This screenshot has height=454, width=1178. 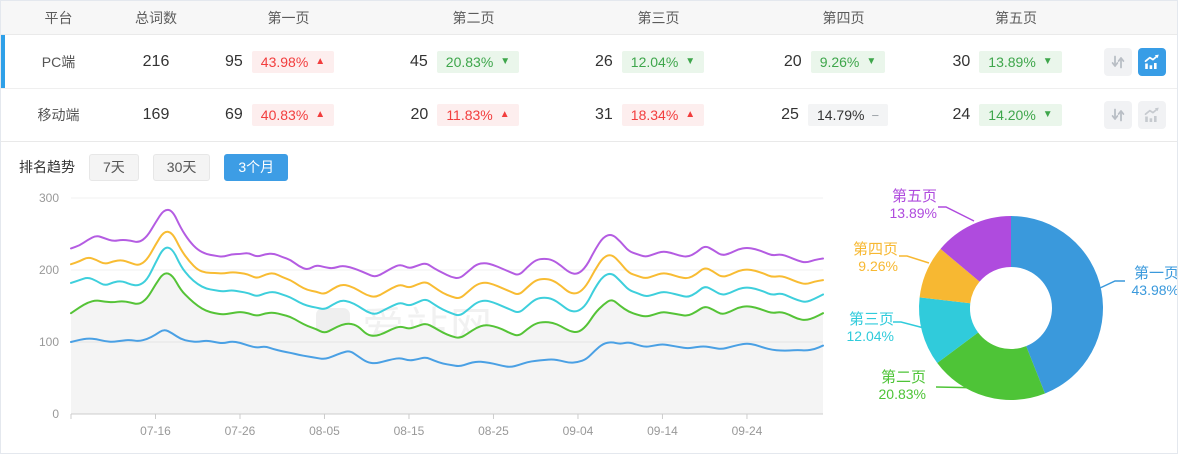 I want to click on page4-cell: 25 14.79%, so click(x=843, y=115).